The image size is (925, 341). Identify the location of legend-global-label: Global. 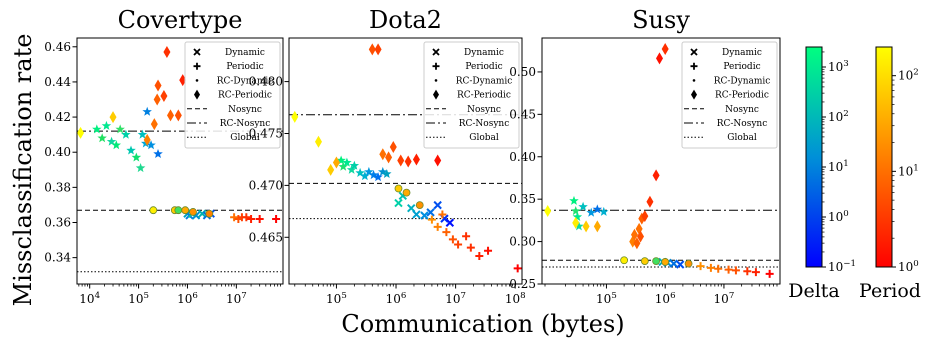
(484, 138).